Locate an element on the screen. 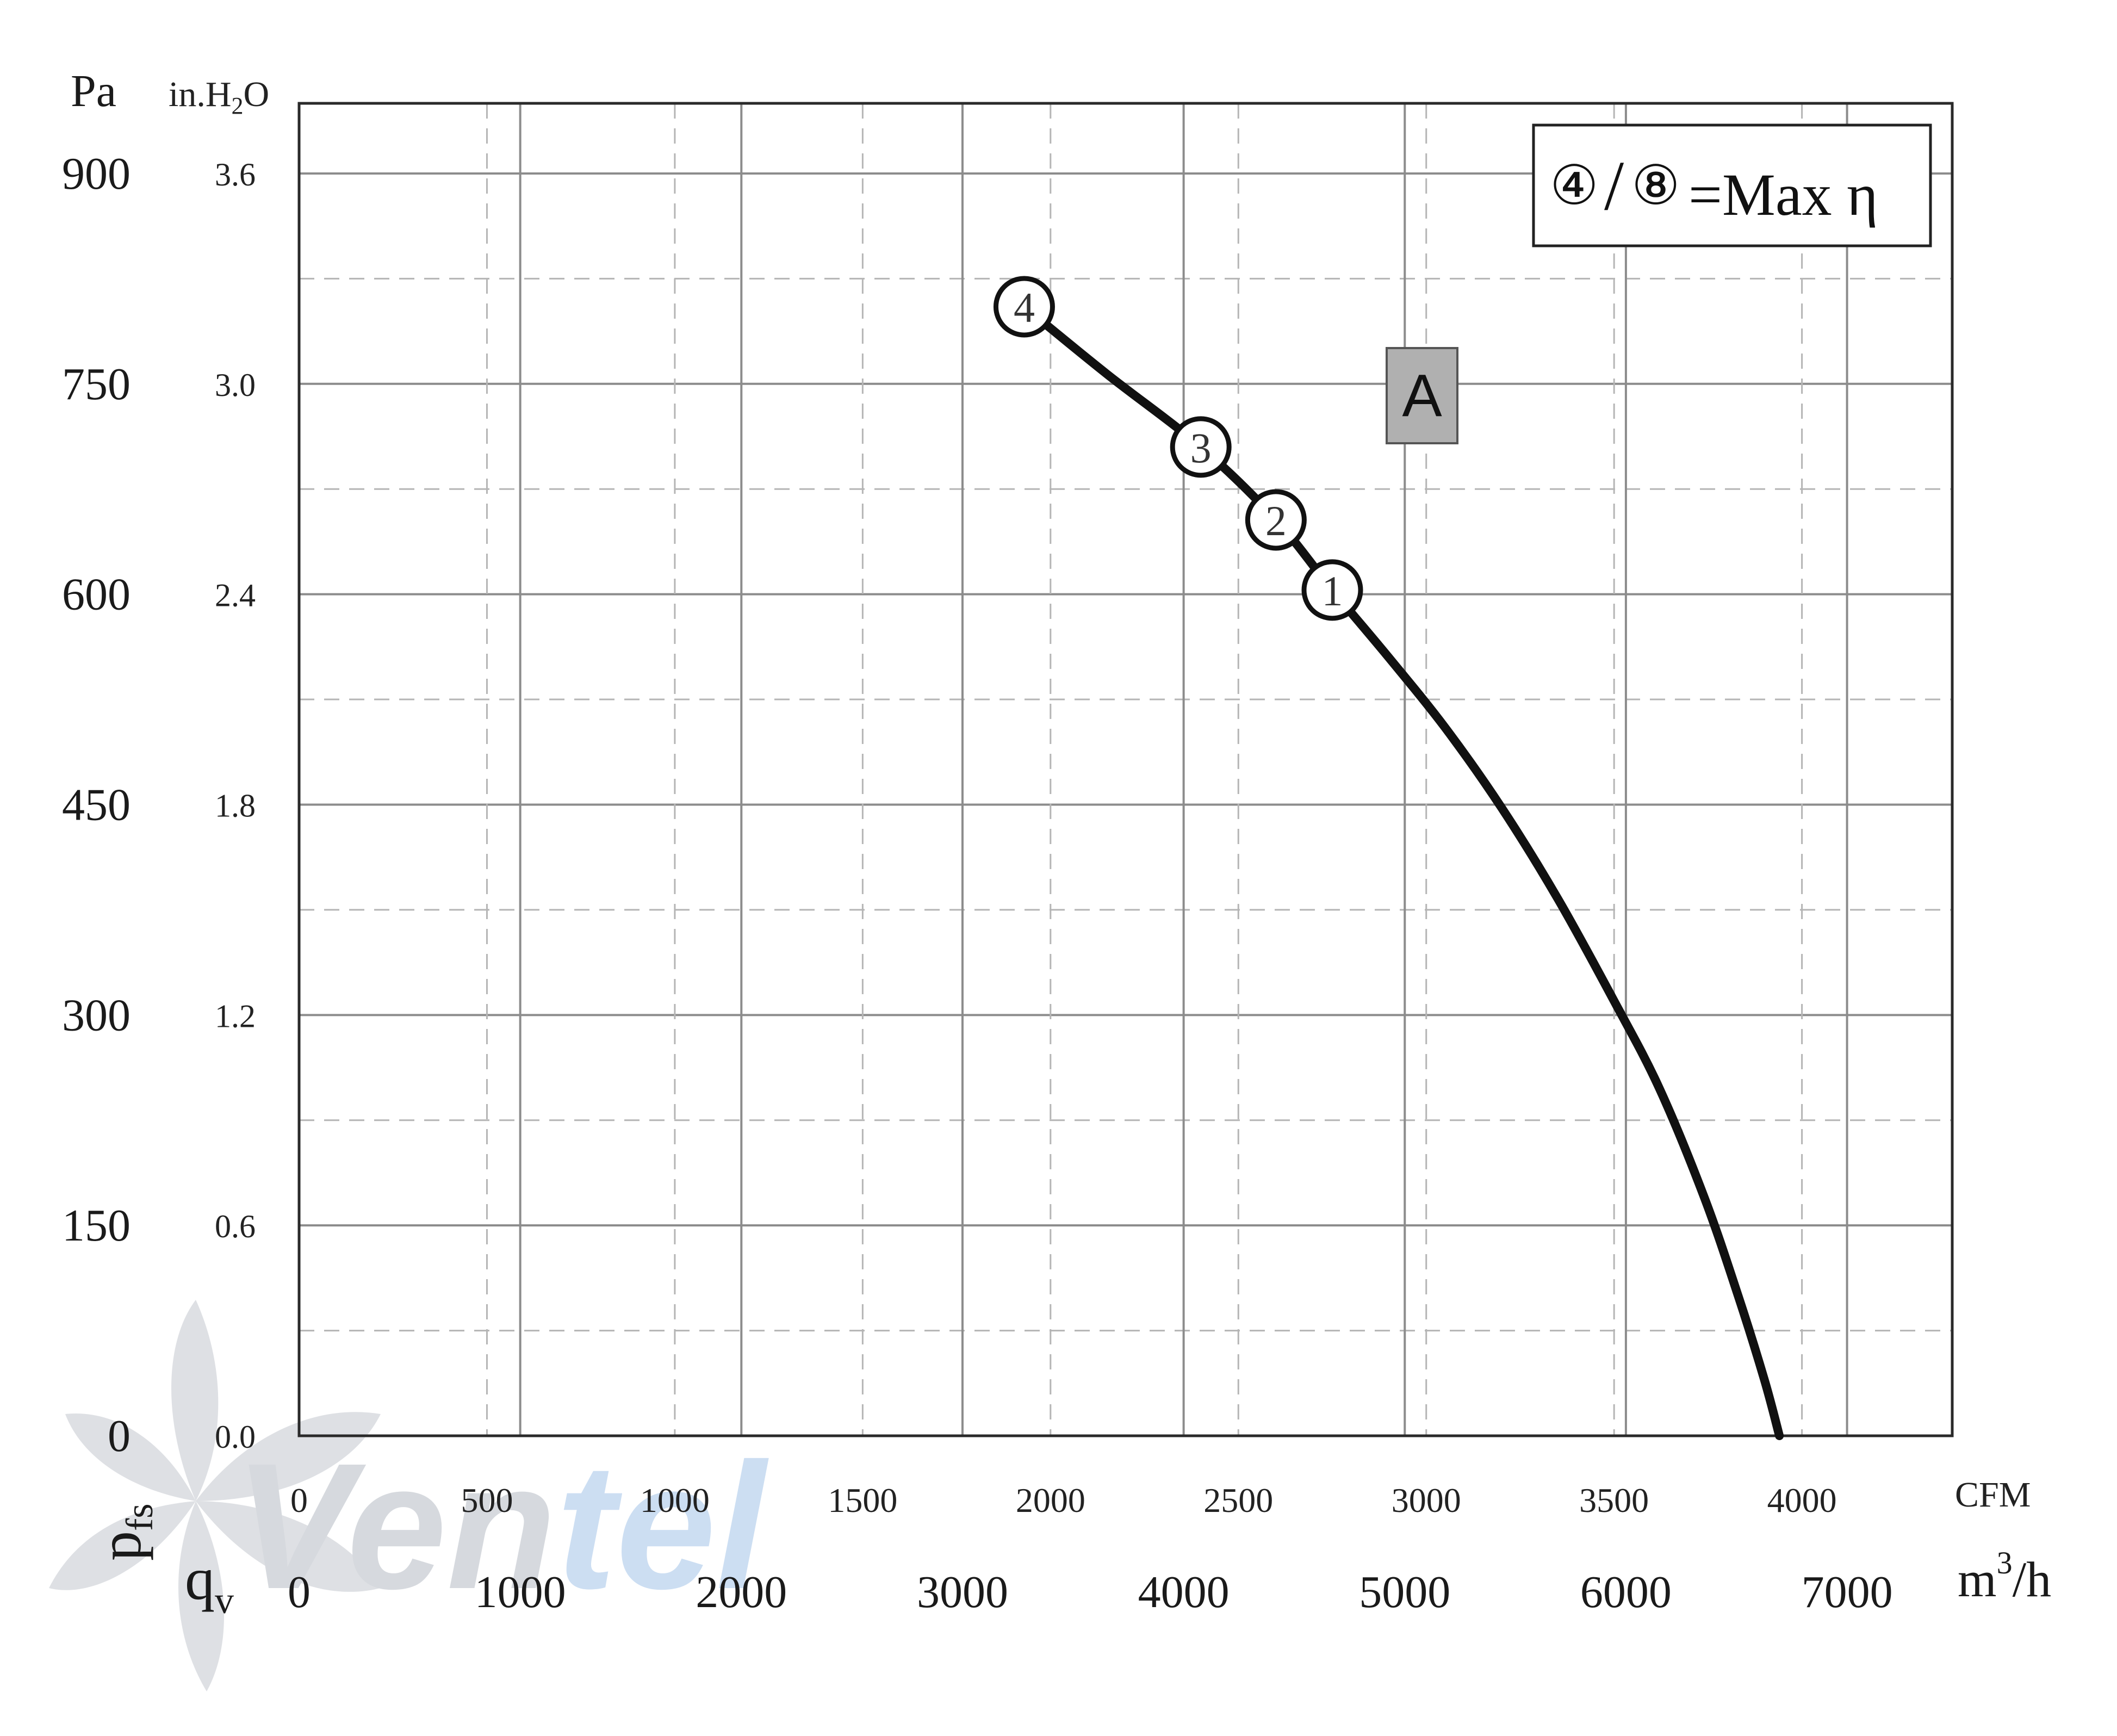 This screenshot has width=2117, height=1736. x-tick-label-m3h: 1000 is located at coordinates (520, 1592).